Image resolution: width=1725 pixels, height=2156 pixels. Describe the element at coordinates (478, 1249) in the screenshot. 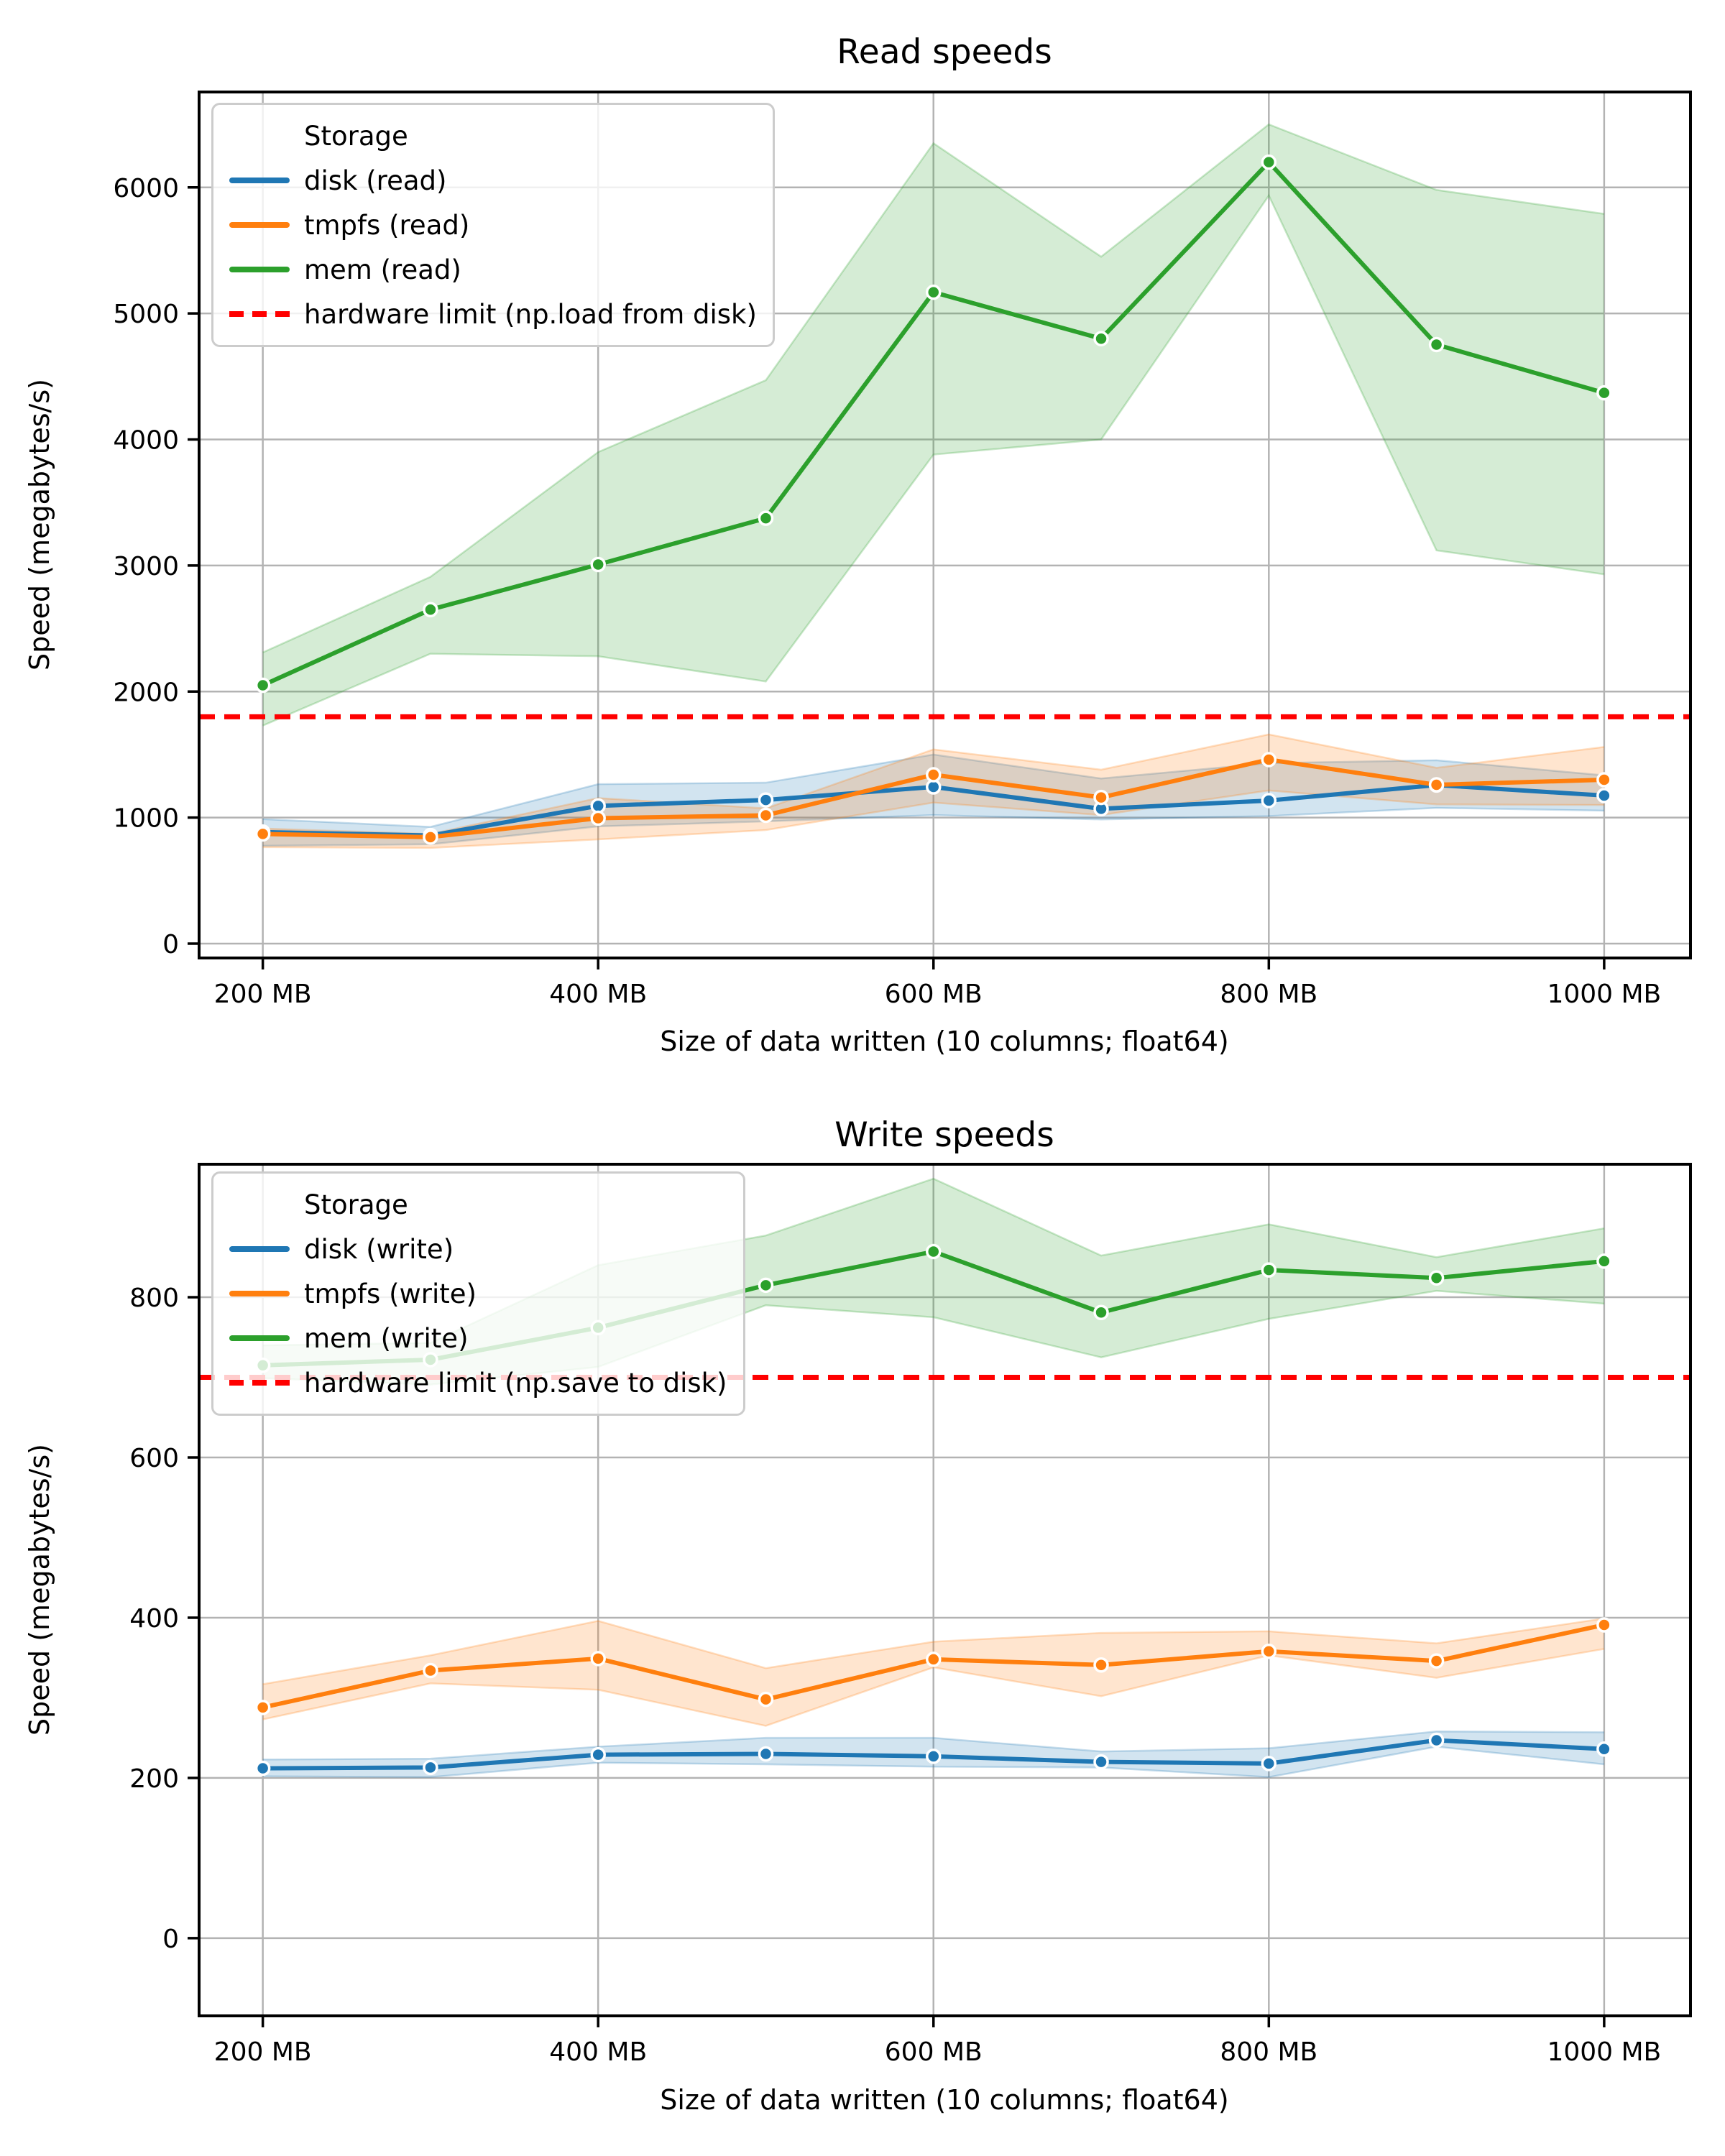

I see `write-legend-item-disk: disk (write)` at that location.